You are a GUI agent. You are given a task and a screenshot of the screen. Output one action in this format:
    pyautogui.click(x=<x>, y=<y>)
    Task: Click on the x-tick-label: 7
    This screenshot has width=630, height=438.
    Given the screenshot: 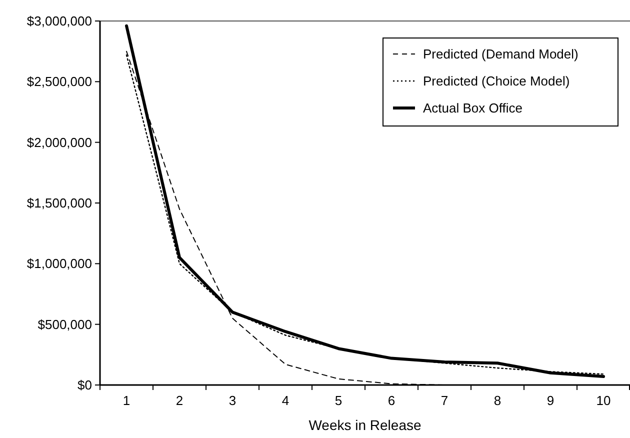 What is the action you would take?
    pyautogui.click(x=444, y=400)
    